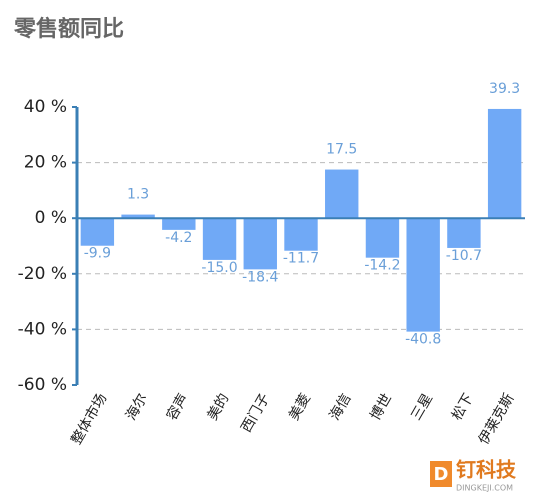  I want to click on value-label: 17.5, so click(341, 150).